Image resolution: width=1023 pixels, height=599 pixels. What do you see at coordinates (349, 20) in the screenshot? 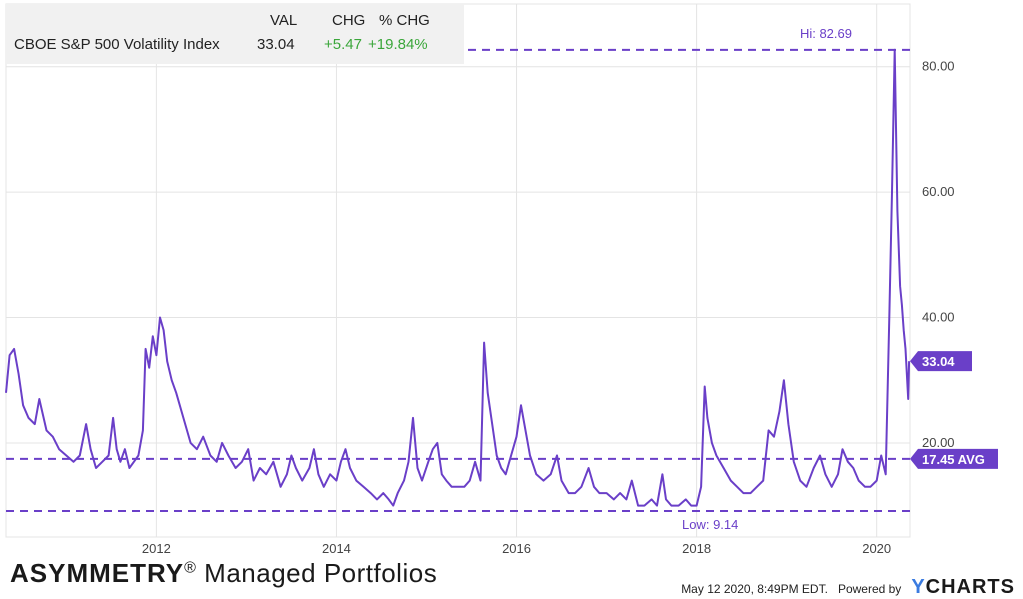
I see `legend-header-chg: CHG` at bounding box center [349, 20].